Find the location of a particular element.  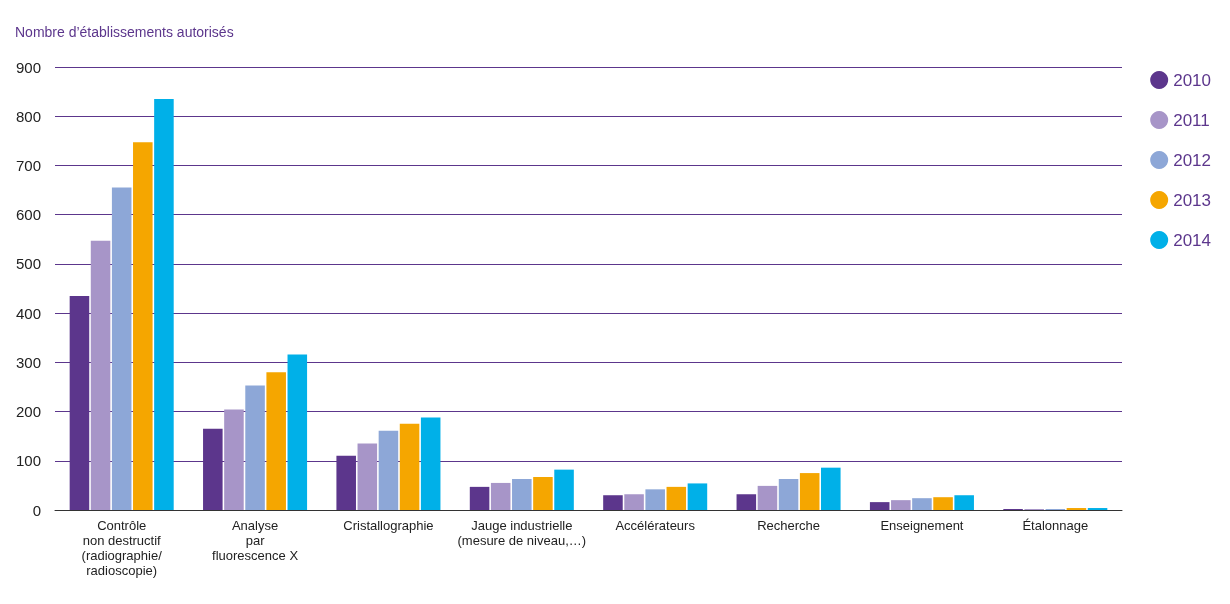

y-tick-label: 200 is located at coordinates (28, 412).